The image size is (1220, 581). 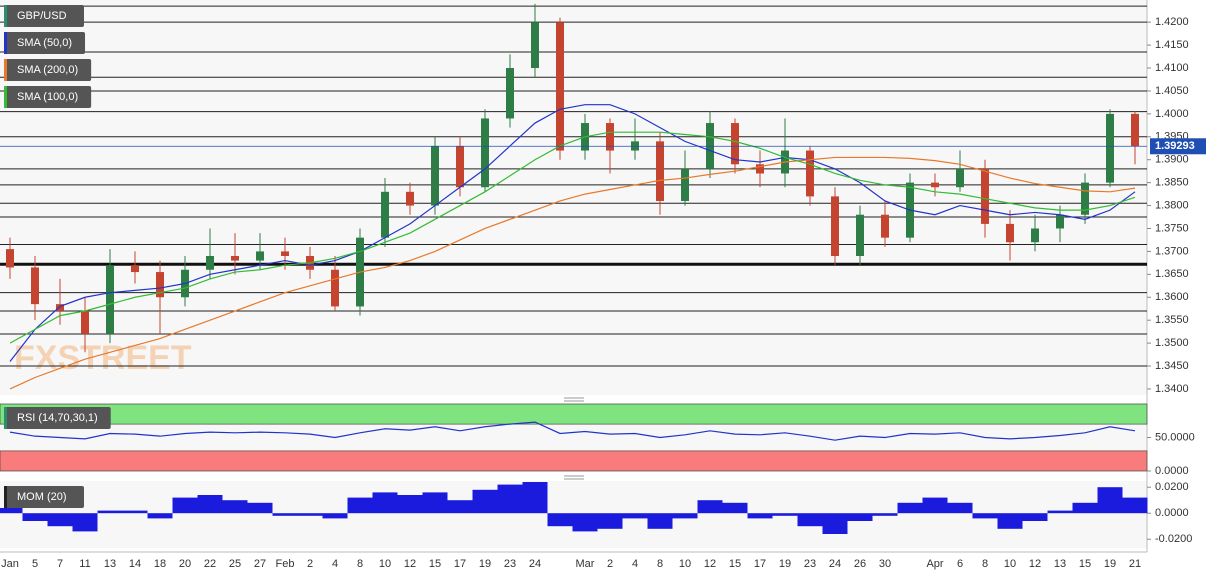 I want to click on last-price-box, so click(x=1178, y=146).